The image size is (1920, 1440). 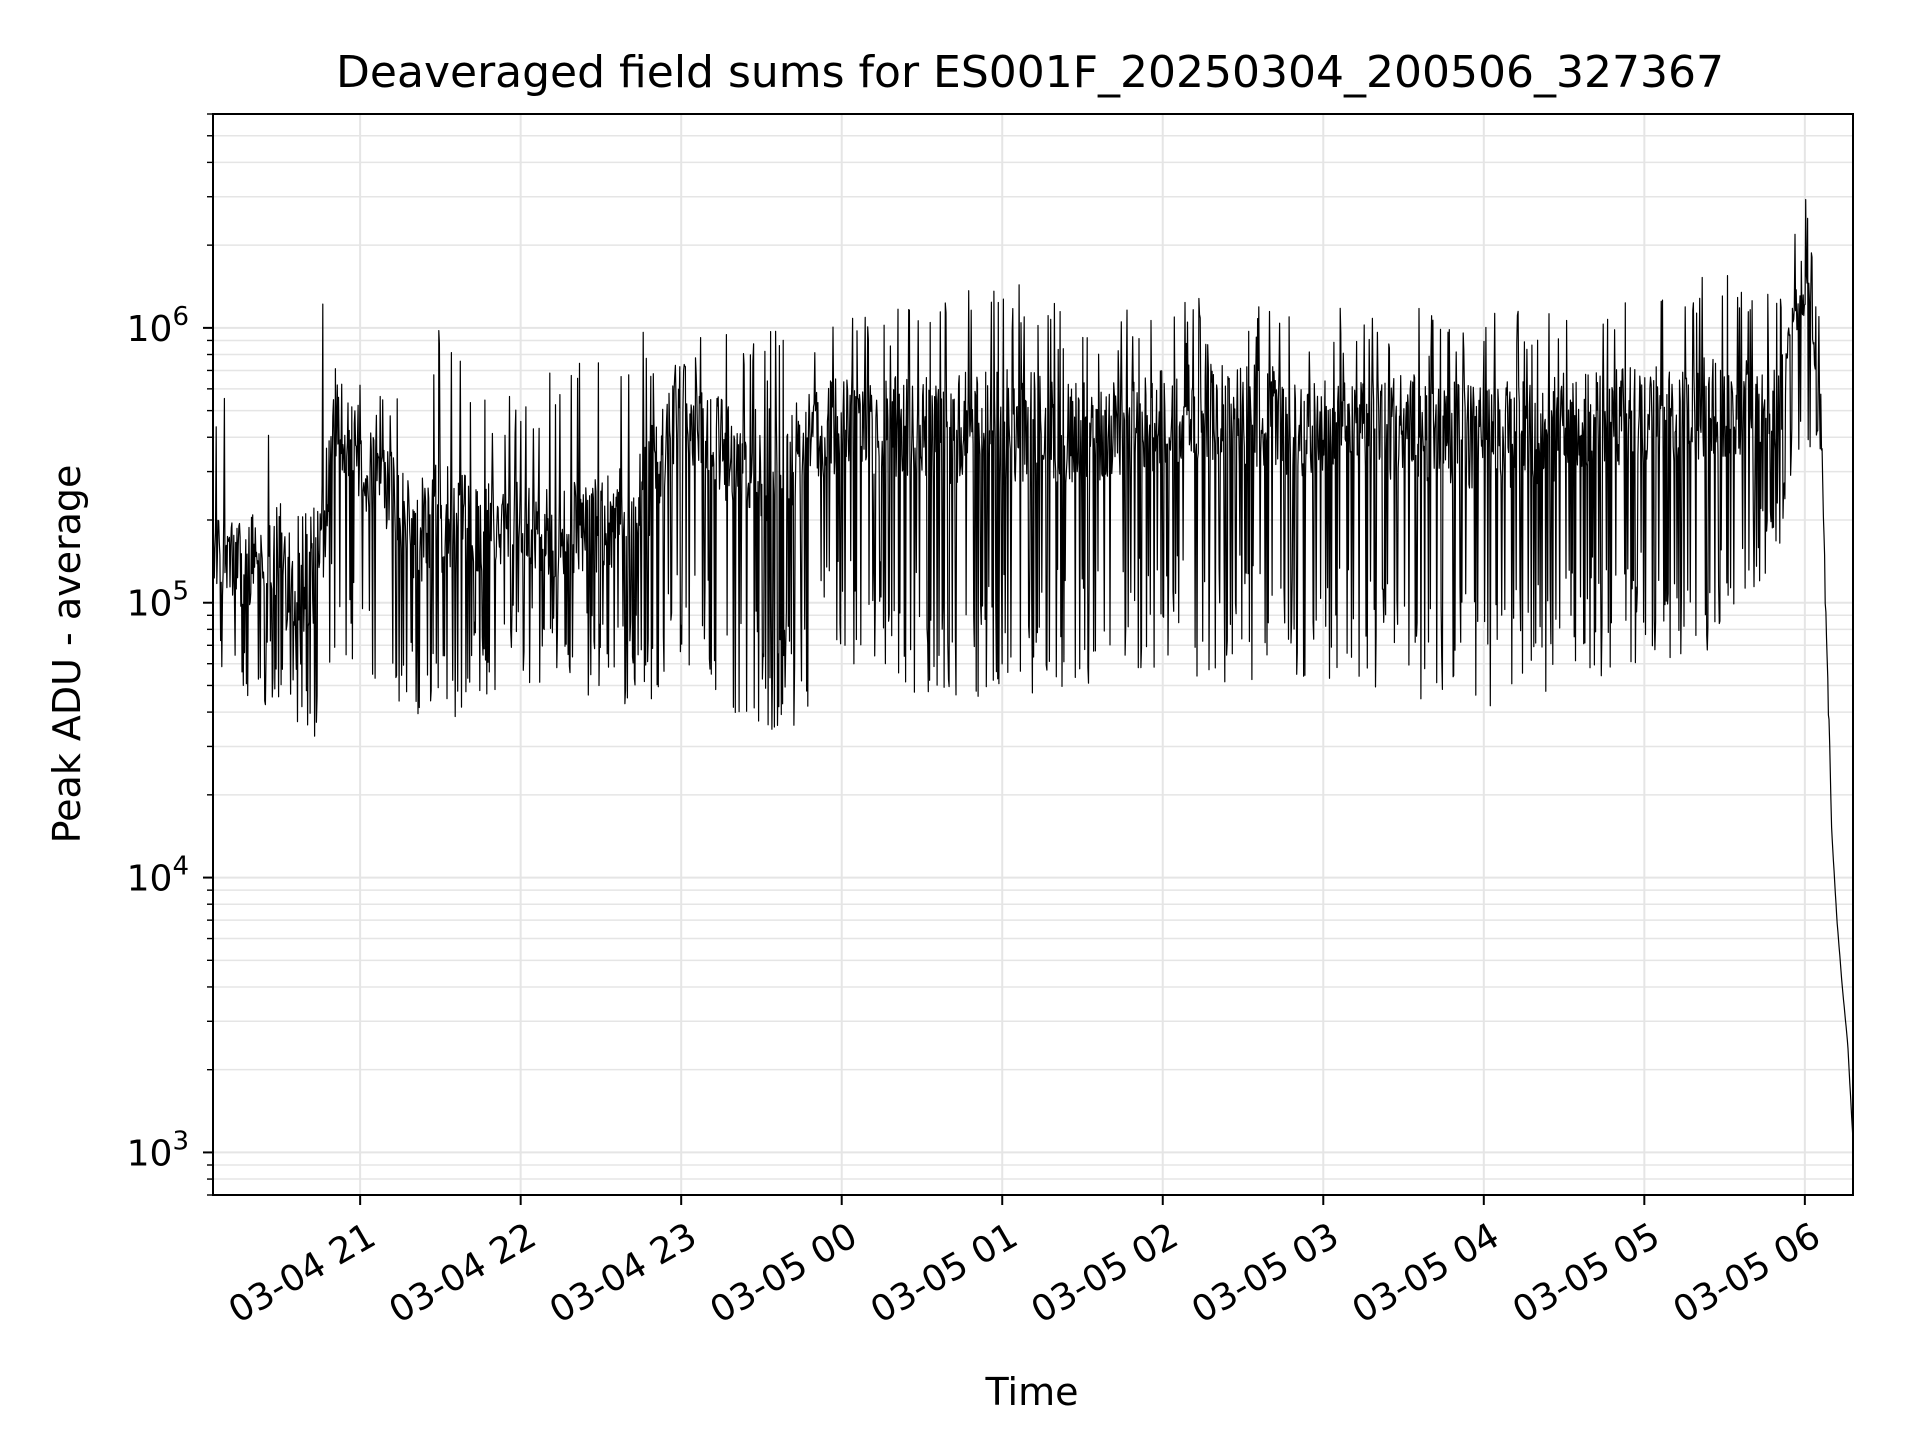 What do you see at coordinates (944, 1273) in the screenshot?
I see `x-tick-label: 03-05 01` at bounding box center [944, 1273].